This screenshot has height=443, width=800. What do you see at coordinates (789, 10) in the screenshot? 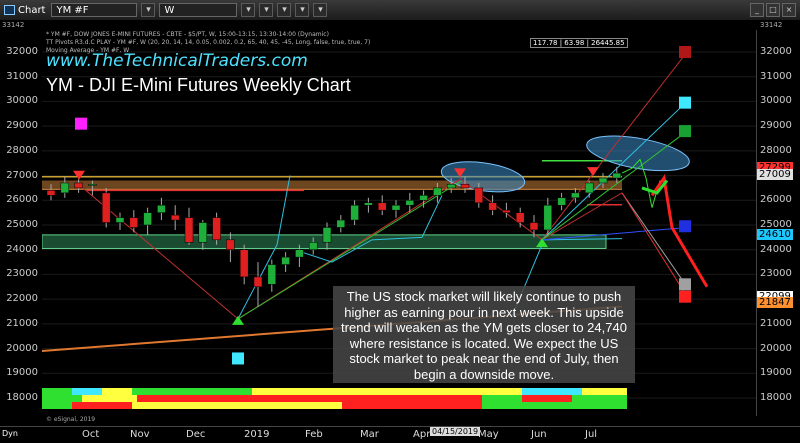
I see `close-icon: ×` at bounding box center [789, 10].